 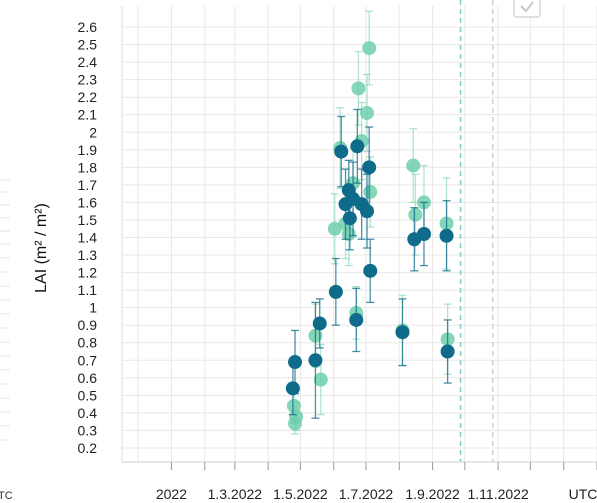 I want to click on left-edge-label: TC, so click(x=6, y=496).